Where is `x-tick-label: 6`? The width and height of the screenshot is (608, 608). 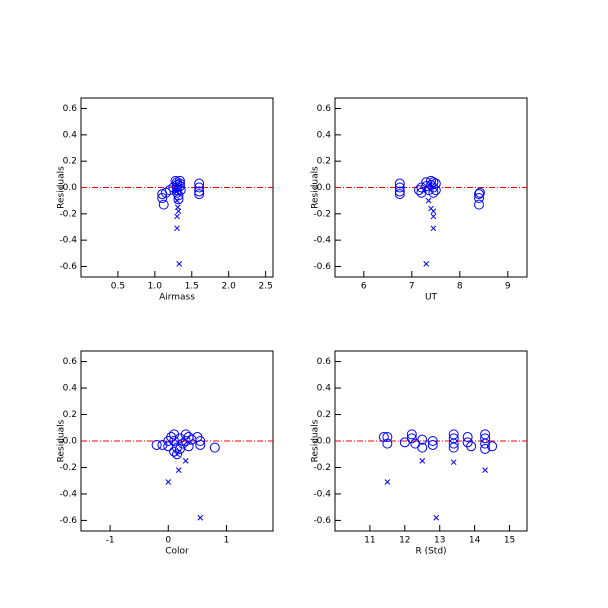 x-tick-label: 6 is located at coordinates (364, 287).